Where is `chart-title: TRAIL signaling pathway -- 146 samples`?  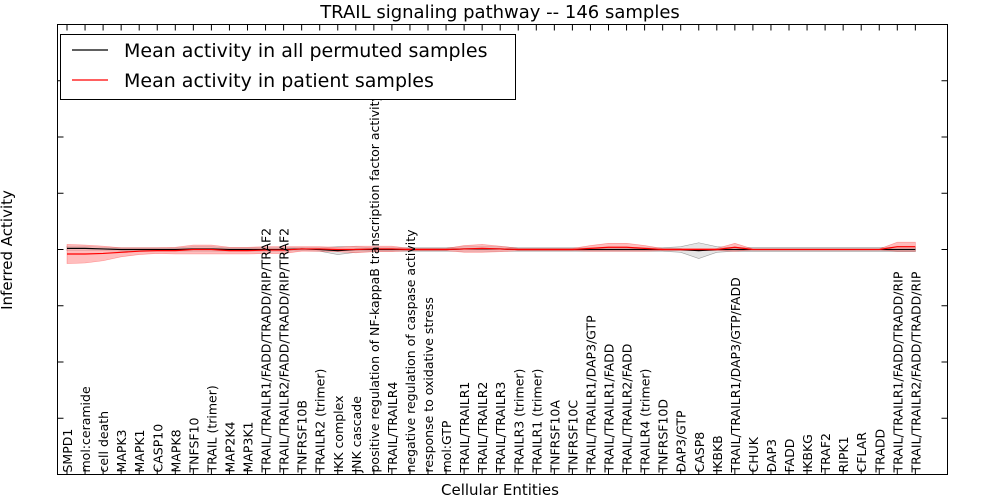
chart-title: TRAIL signaling pathway -- 146 samples is located at coordinates (499, 12).